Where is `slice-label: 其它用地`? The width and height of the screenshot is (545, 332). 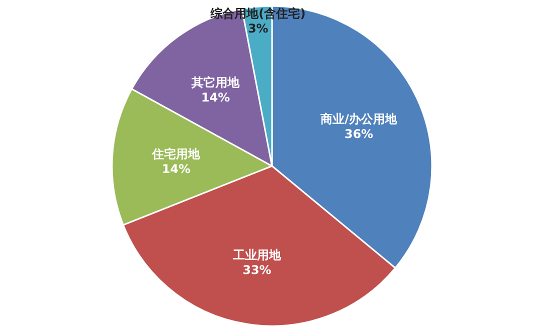 slice-label: 其它用地 is located at coordinates (215, 82).